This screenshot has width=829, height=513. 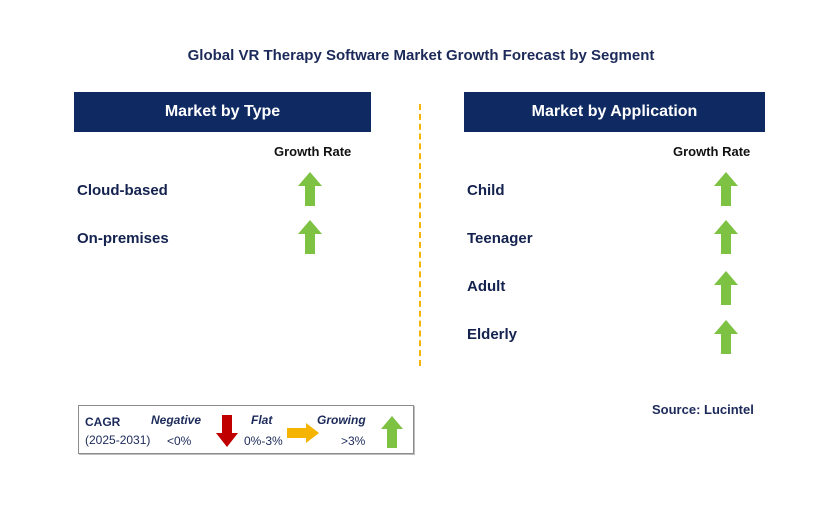 I want to click on type-row-label-cloud-based: Cloud-based, so click(x=122, y=190).